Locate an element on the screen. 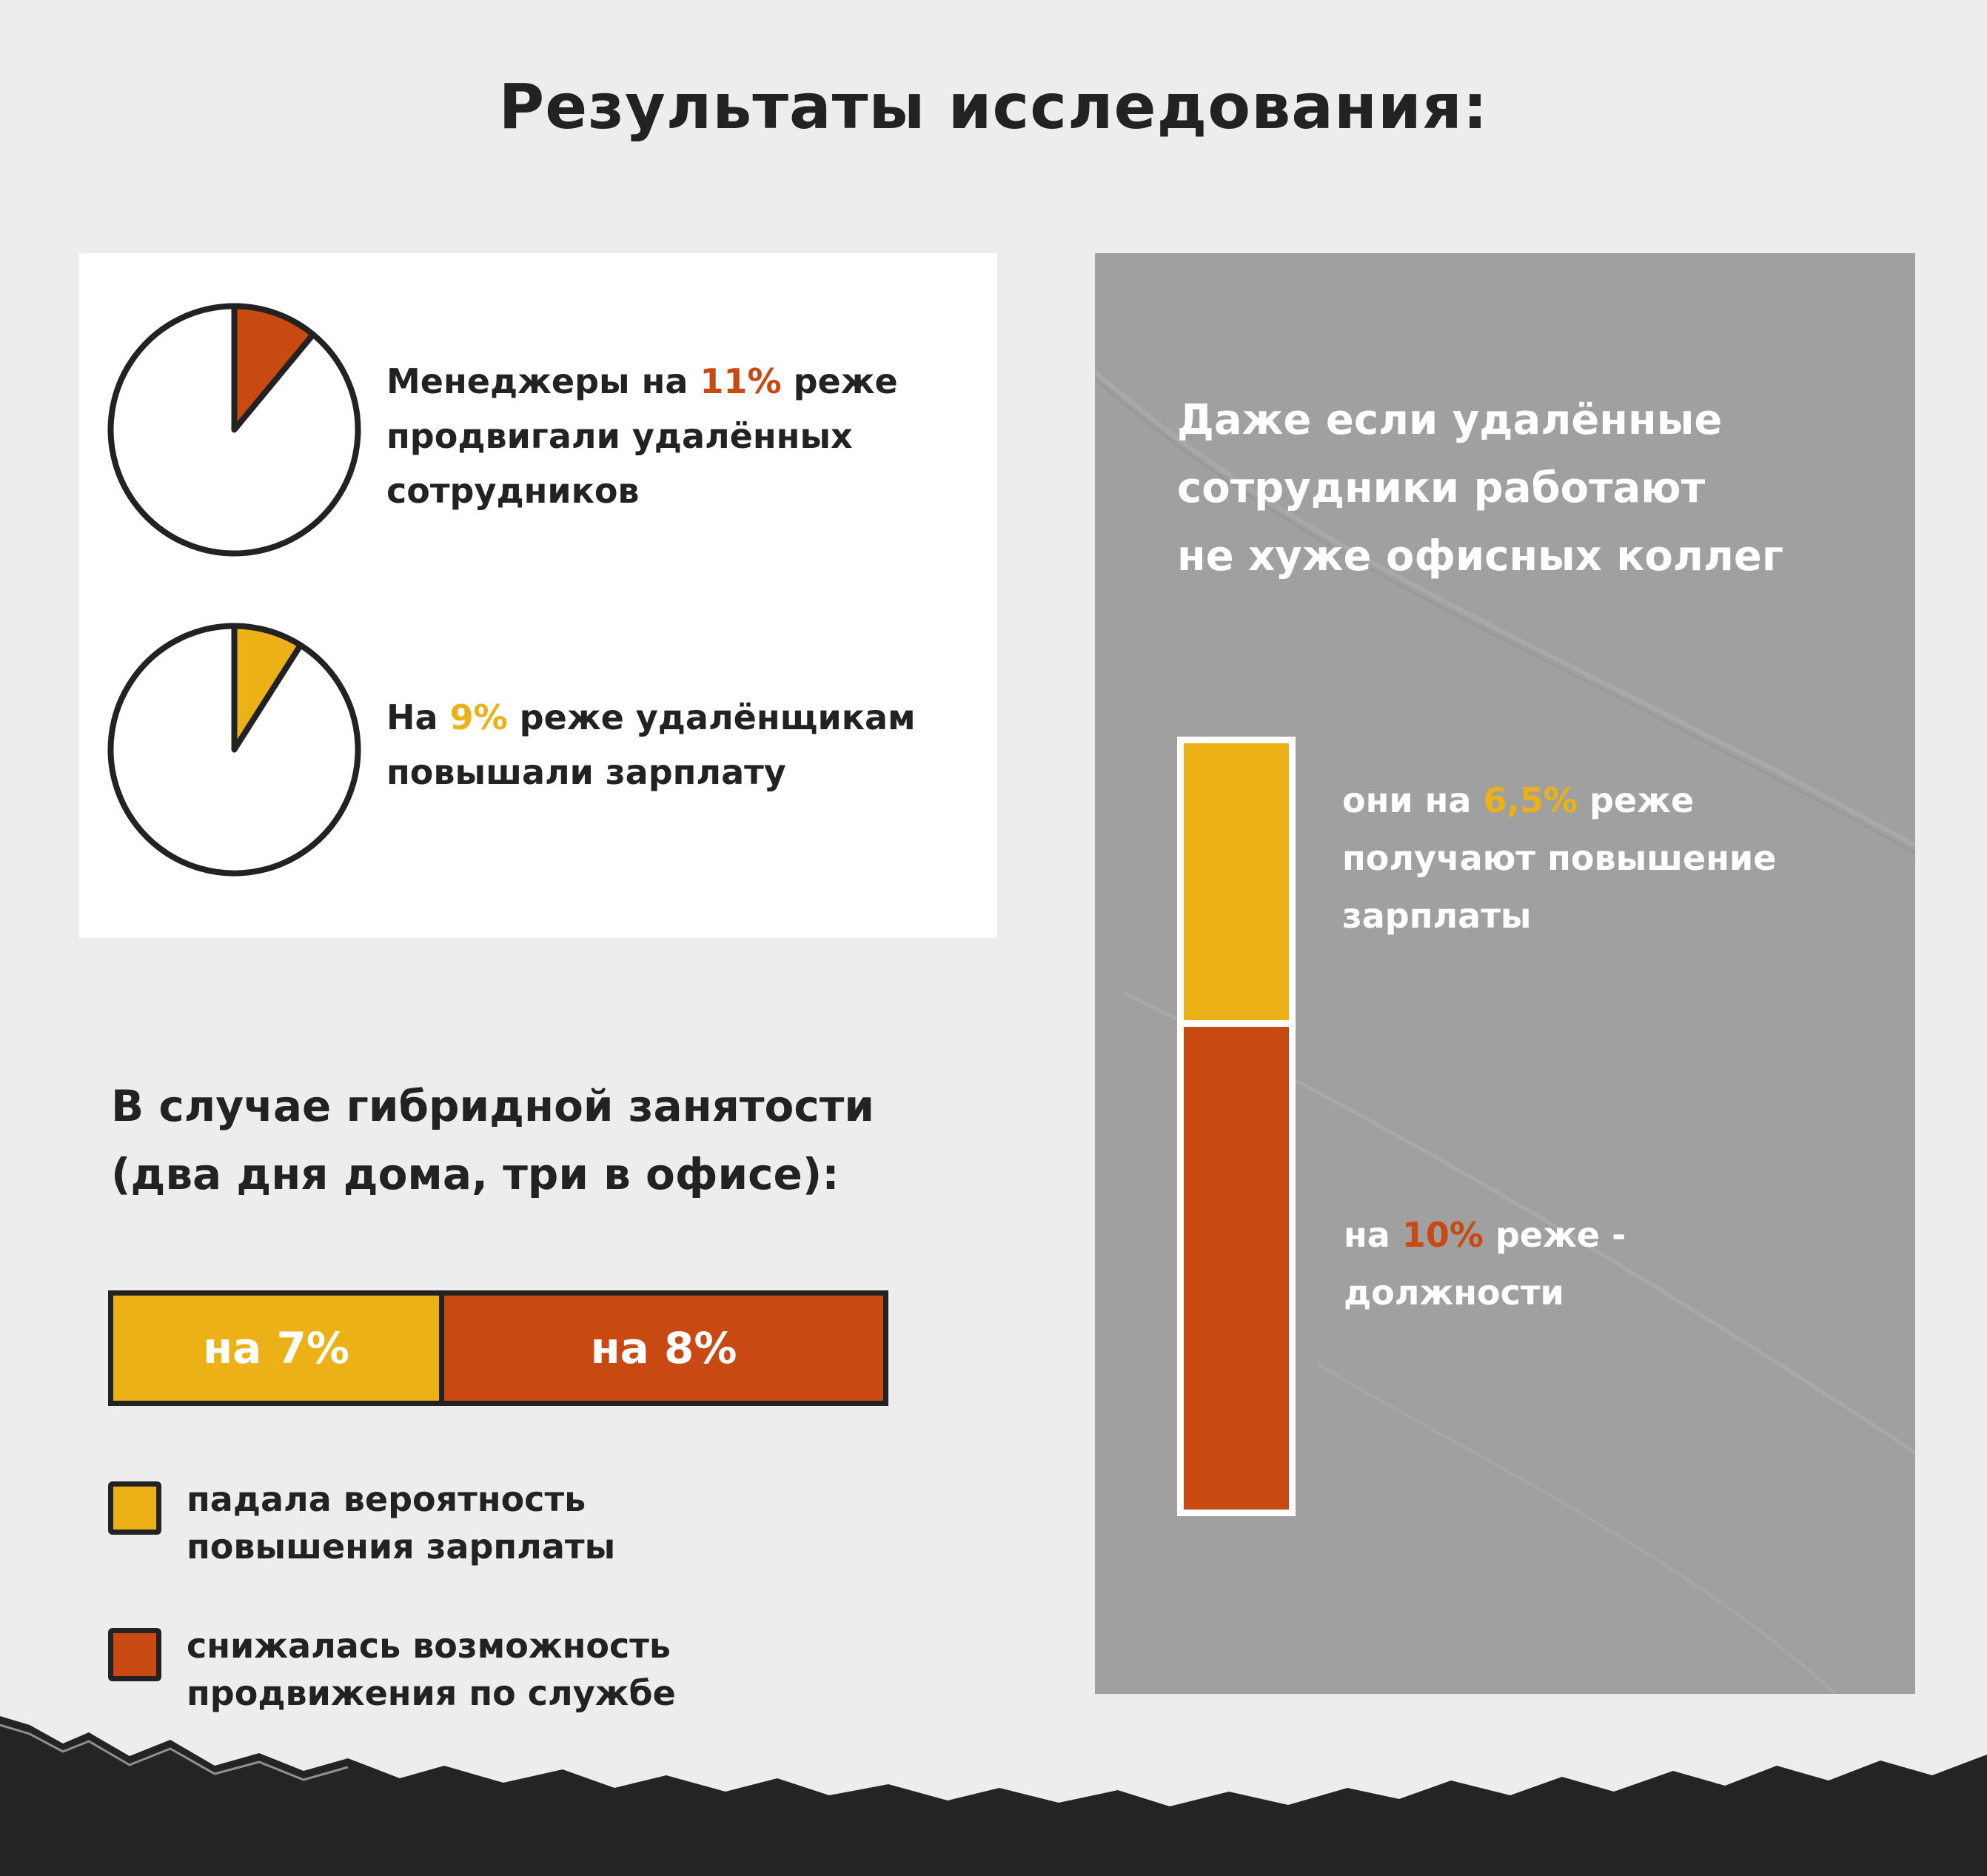 This screenshot has width=1987, height=1876. remote-salary-post: реже is located at coordinates (1636, 800).